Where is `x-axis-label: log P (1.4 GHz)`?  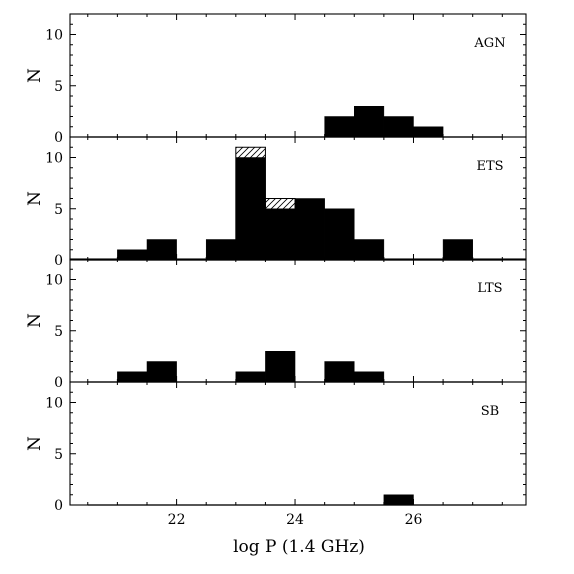 x-axis-label: log P (1.4 GHz) is located at coordinates (299, 547).